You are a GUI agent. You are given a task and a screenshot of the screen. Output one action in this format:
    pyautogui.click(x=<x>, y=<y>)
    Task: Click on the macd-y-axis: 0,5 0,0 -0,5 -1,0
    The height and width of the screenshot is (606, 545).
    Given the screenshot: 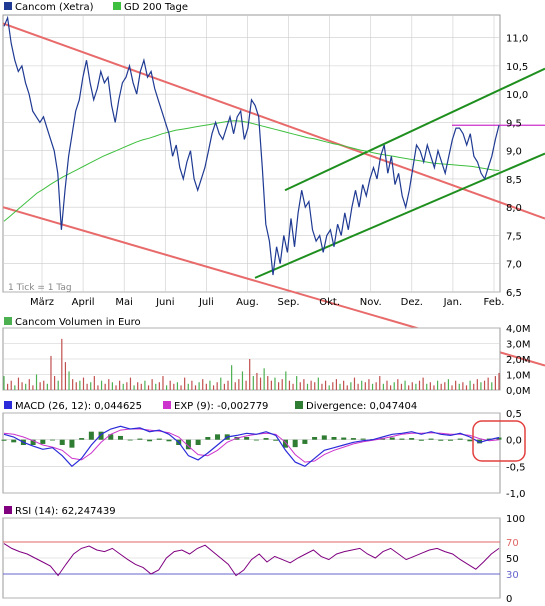 What is the action you would take?
    pyautogui.click(x=516, y=454)
    